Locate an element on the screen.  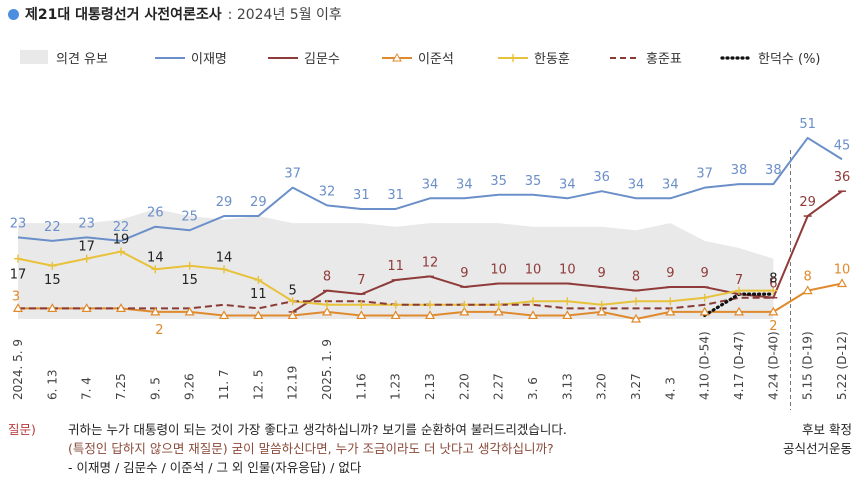
data-label: 25 is located at coordinates (189, 216).